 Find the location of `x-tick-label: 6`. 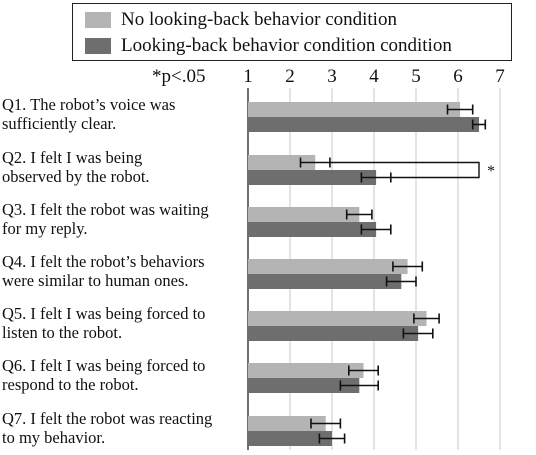

x-tick-label: 6 is located at coordinates (458, 76).